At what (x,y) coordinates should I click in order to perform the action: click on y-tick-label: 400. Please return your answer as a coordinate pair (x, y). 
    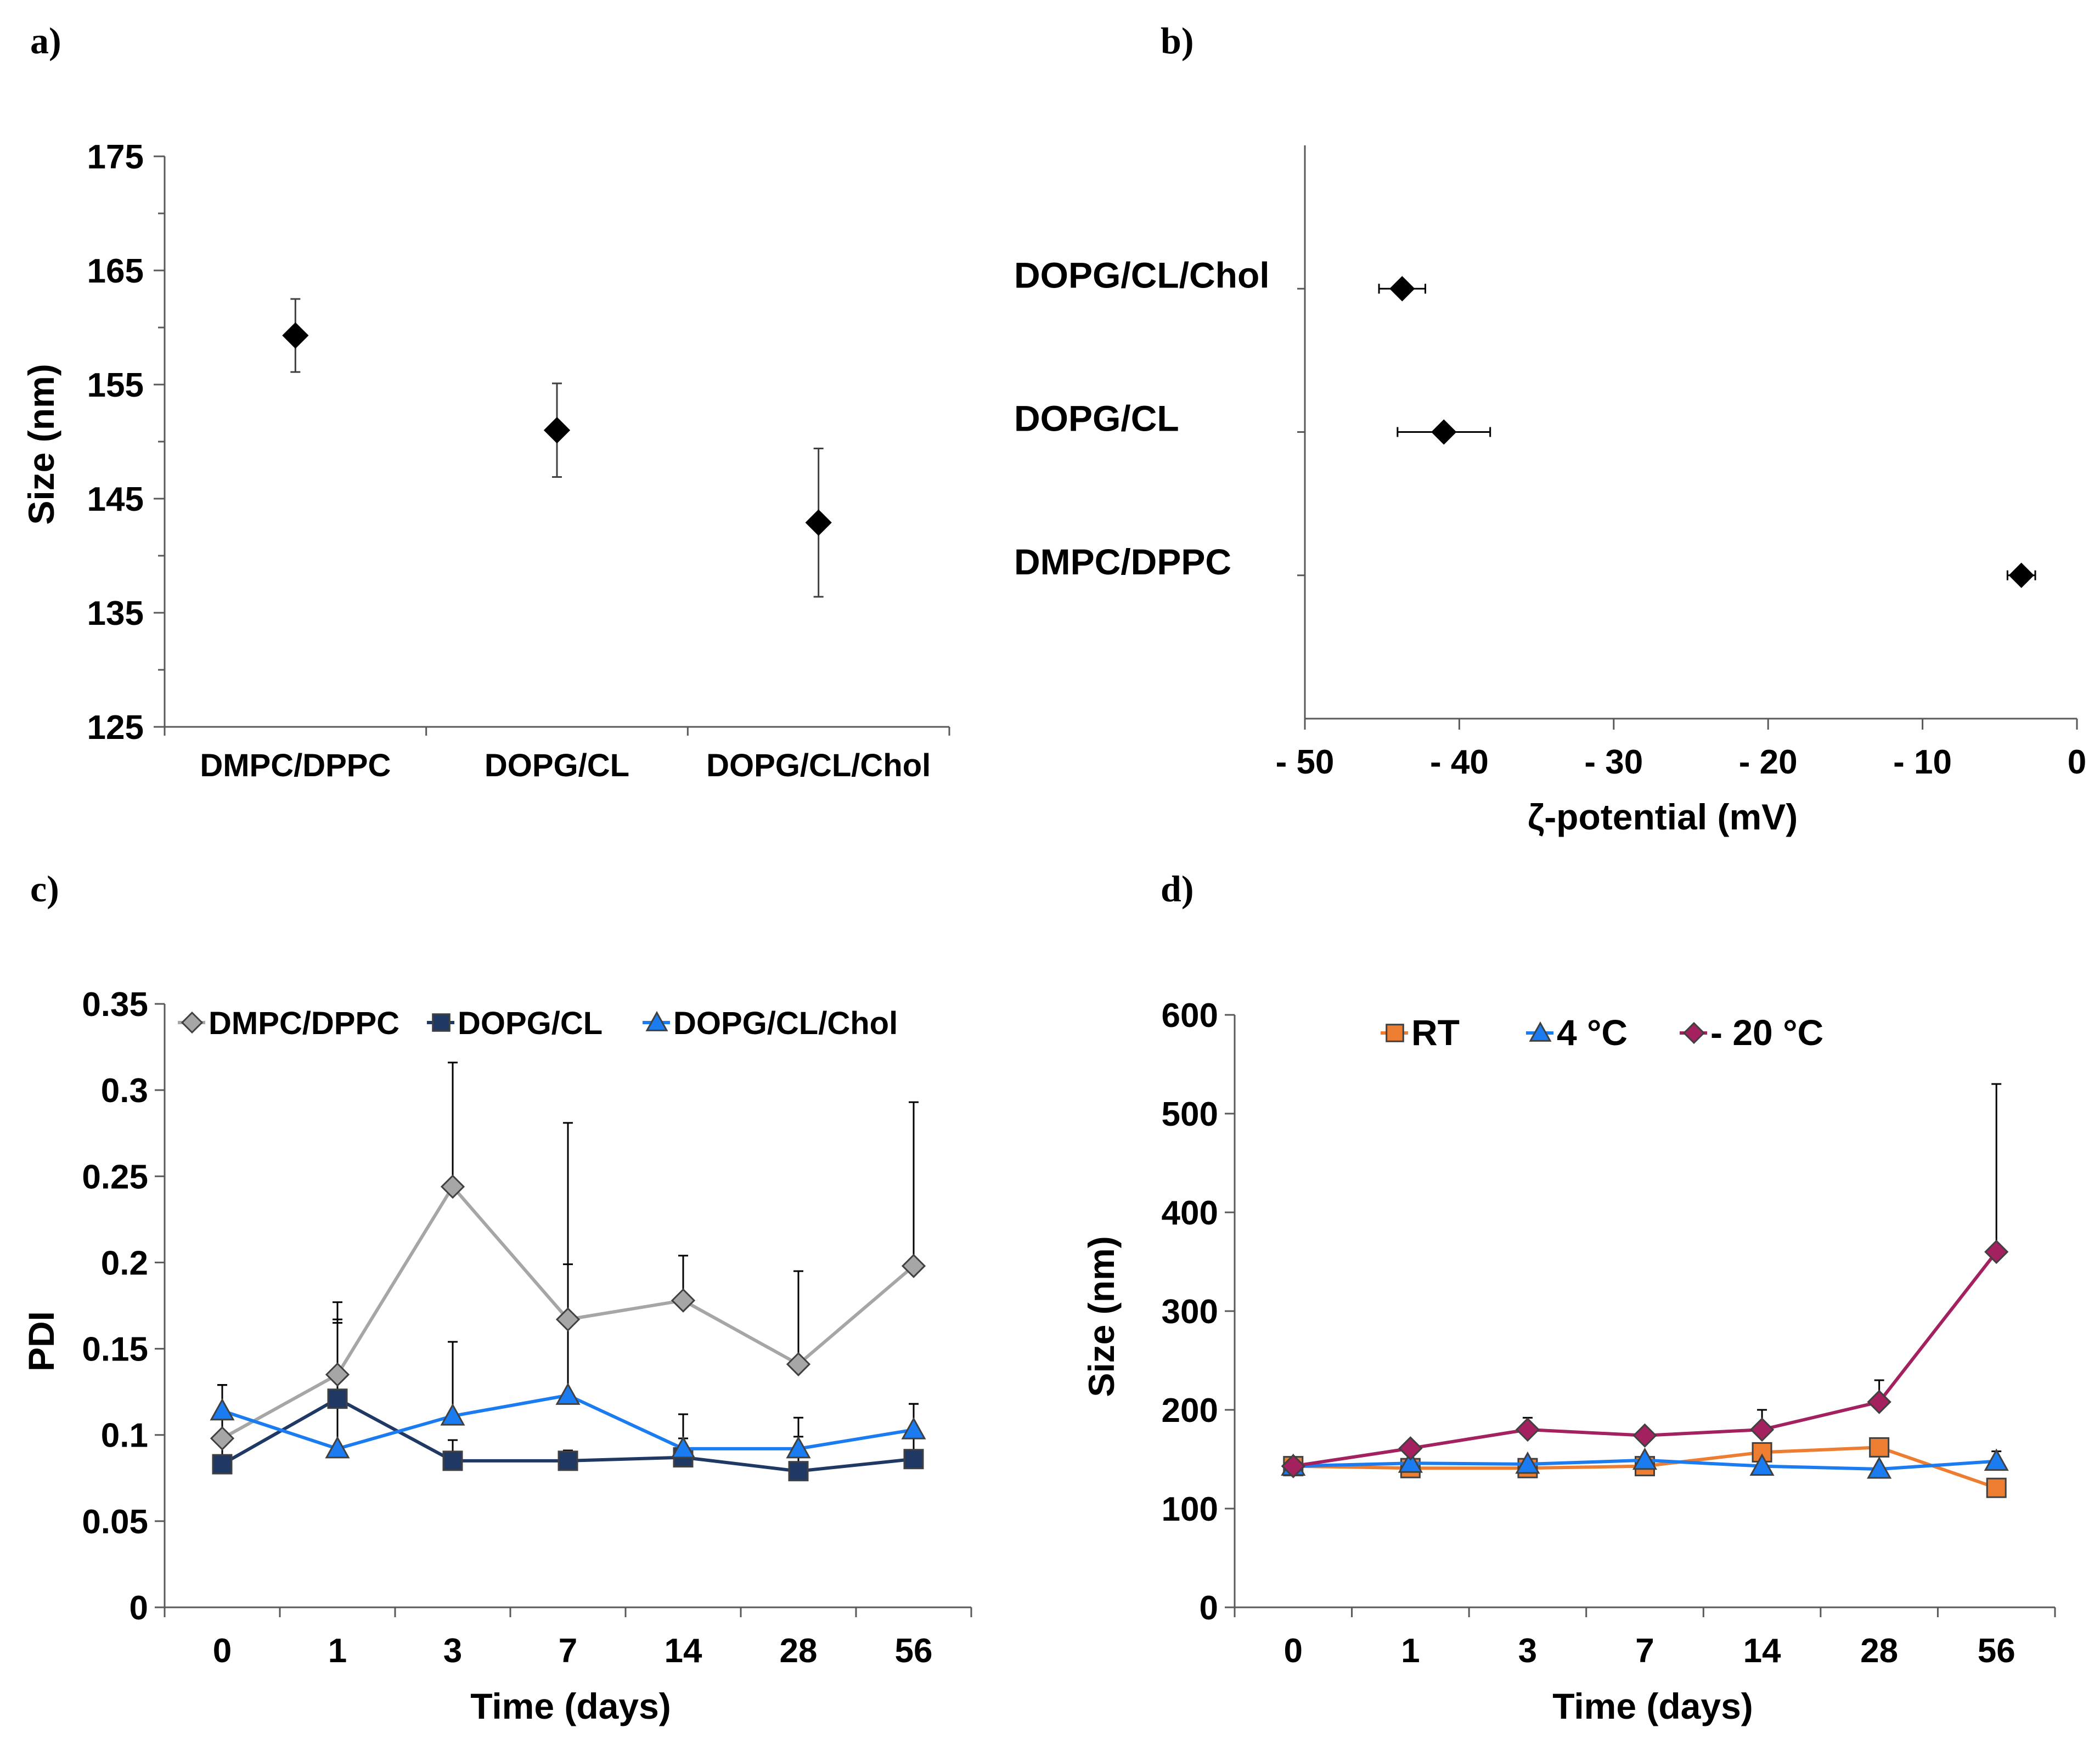
    Looking at the image, I should click on (1190, 1213).